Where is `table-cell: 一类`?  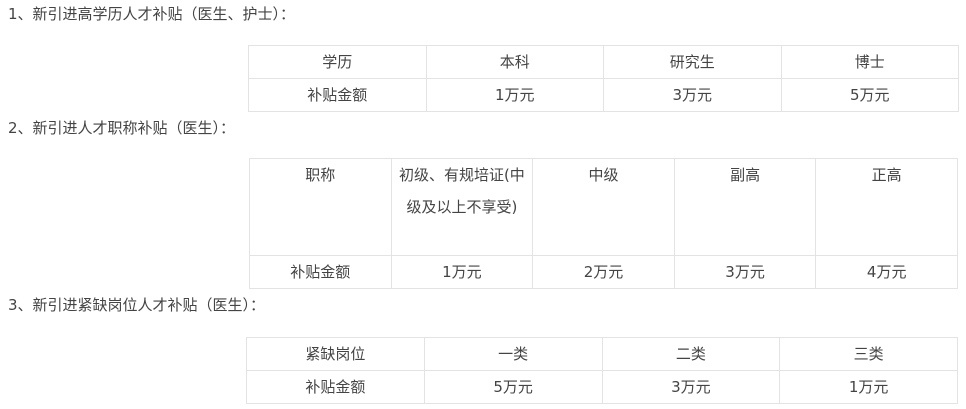
table-cell: 一类 is located at coordinates (513, 354).